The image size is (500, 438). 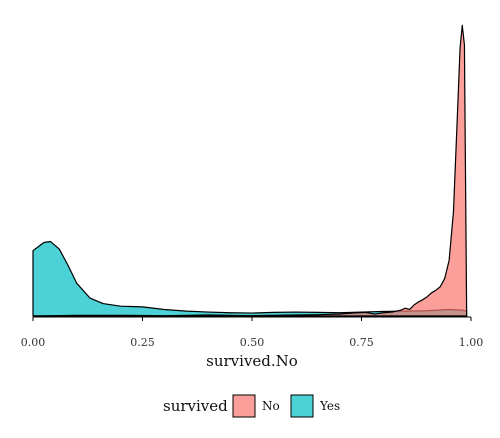 I want to click on legend-key-no, so click(x=244, y=406).